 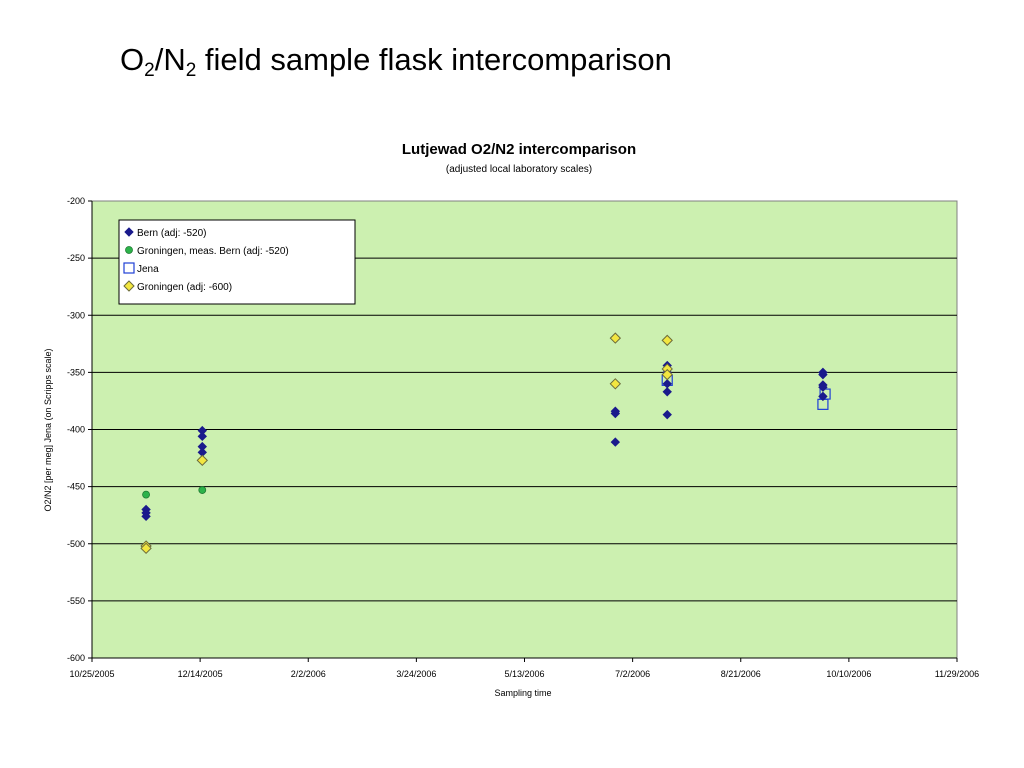 I want to click on y-tick-label: -200, so click(x=76, y=201).